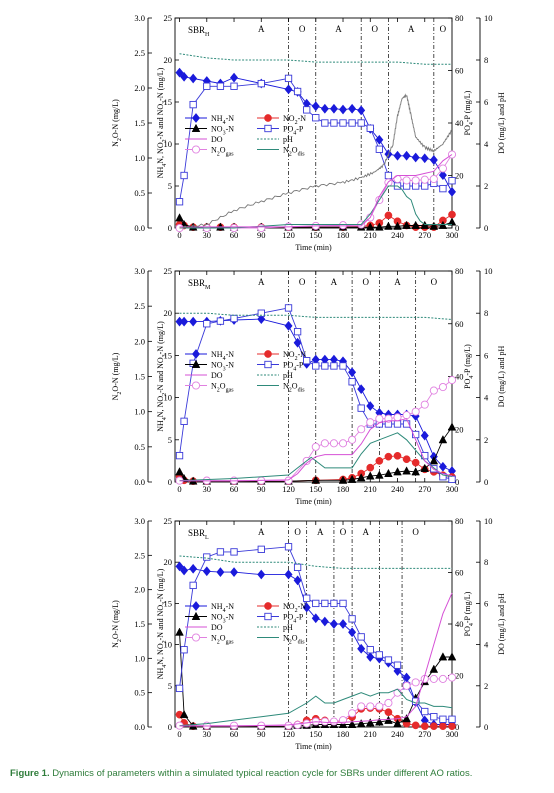 The height and width of the screenshot is (793, 554). I want to click on n2o-tick-label: 3.0, so click(139, 271).